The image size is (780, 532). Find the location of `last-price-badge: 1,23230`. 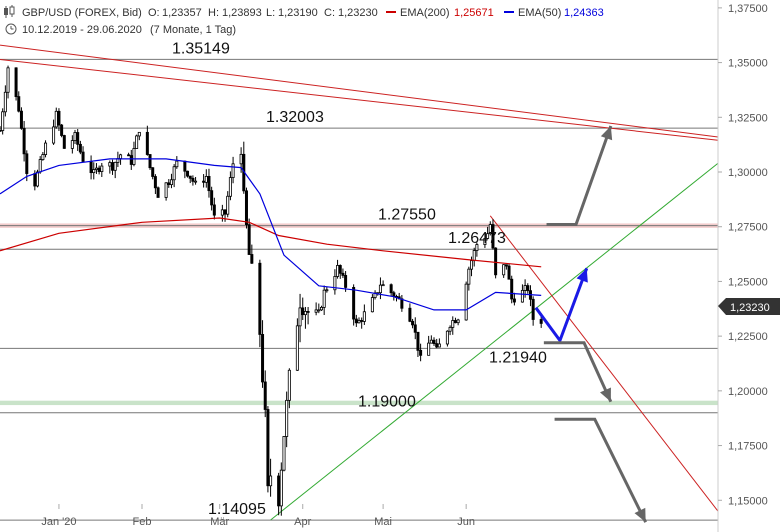

last-price-badge: 1,23230 is located at coordinates (749, 306).